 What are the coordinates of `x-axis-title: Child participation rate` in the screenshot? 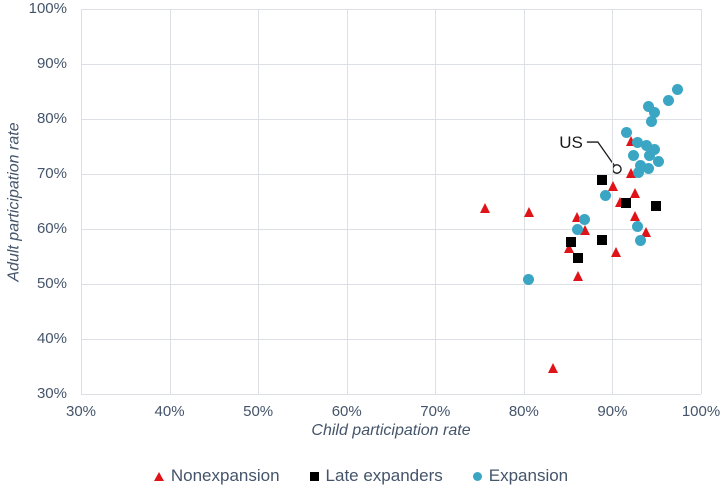 It's located at (391, 430).